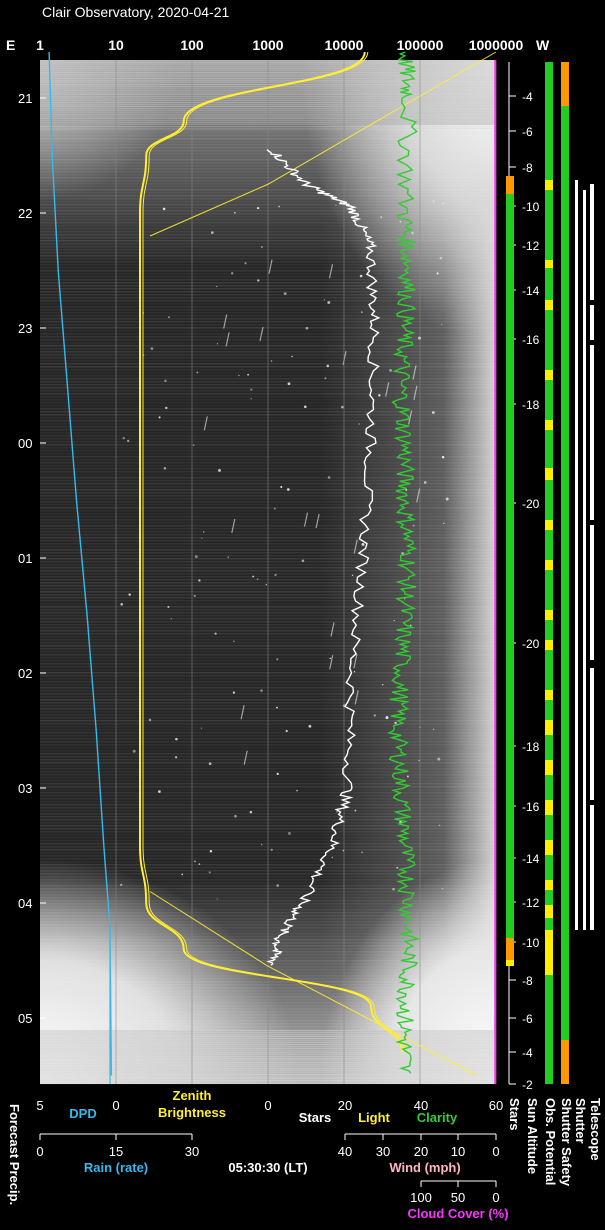  What do you see at coordinates (531, 859) in the screenshot?
I see `sun-tick-label: -14` at bounding box center [531, 859].